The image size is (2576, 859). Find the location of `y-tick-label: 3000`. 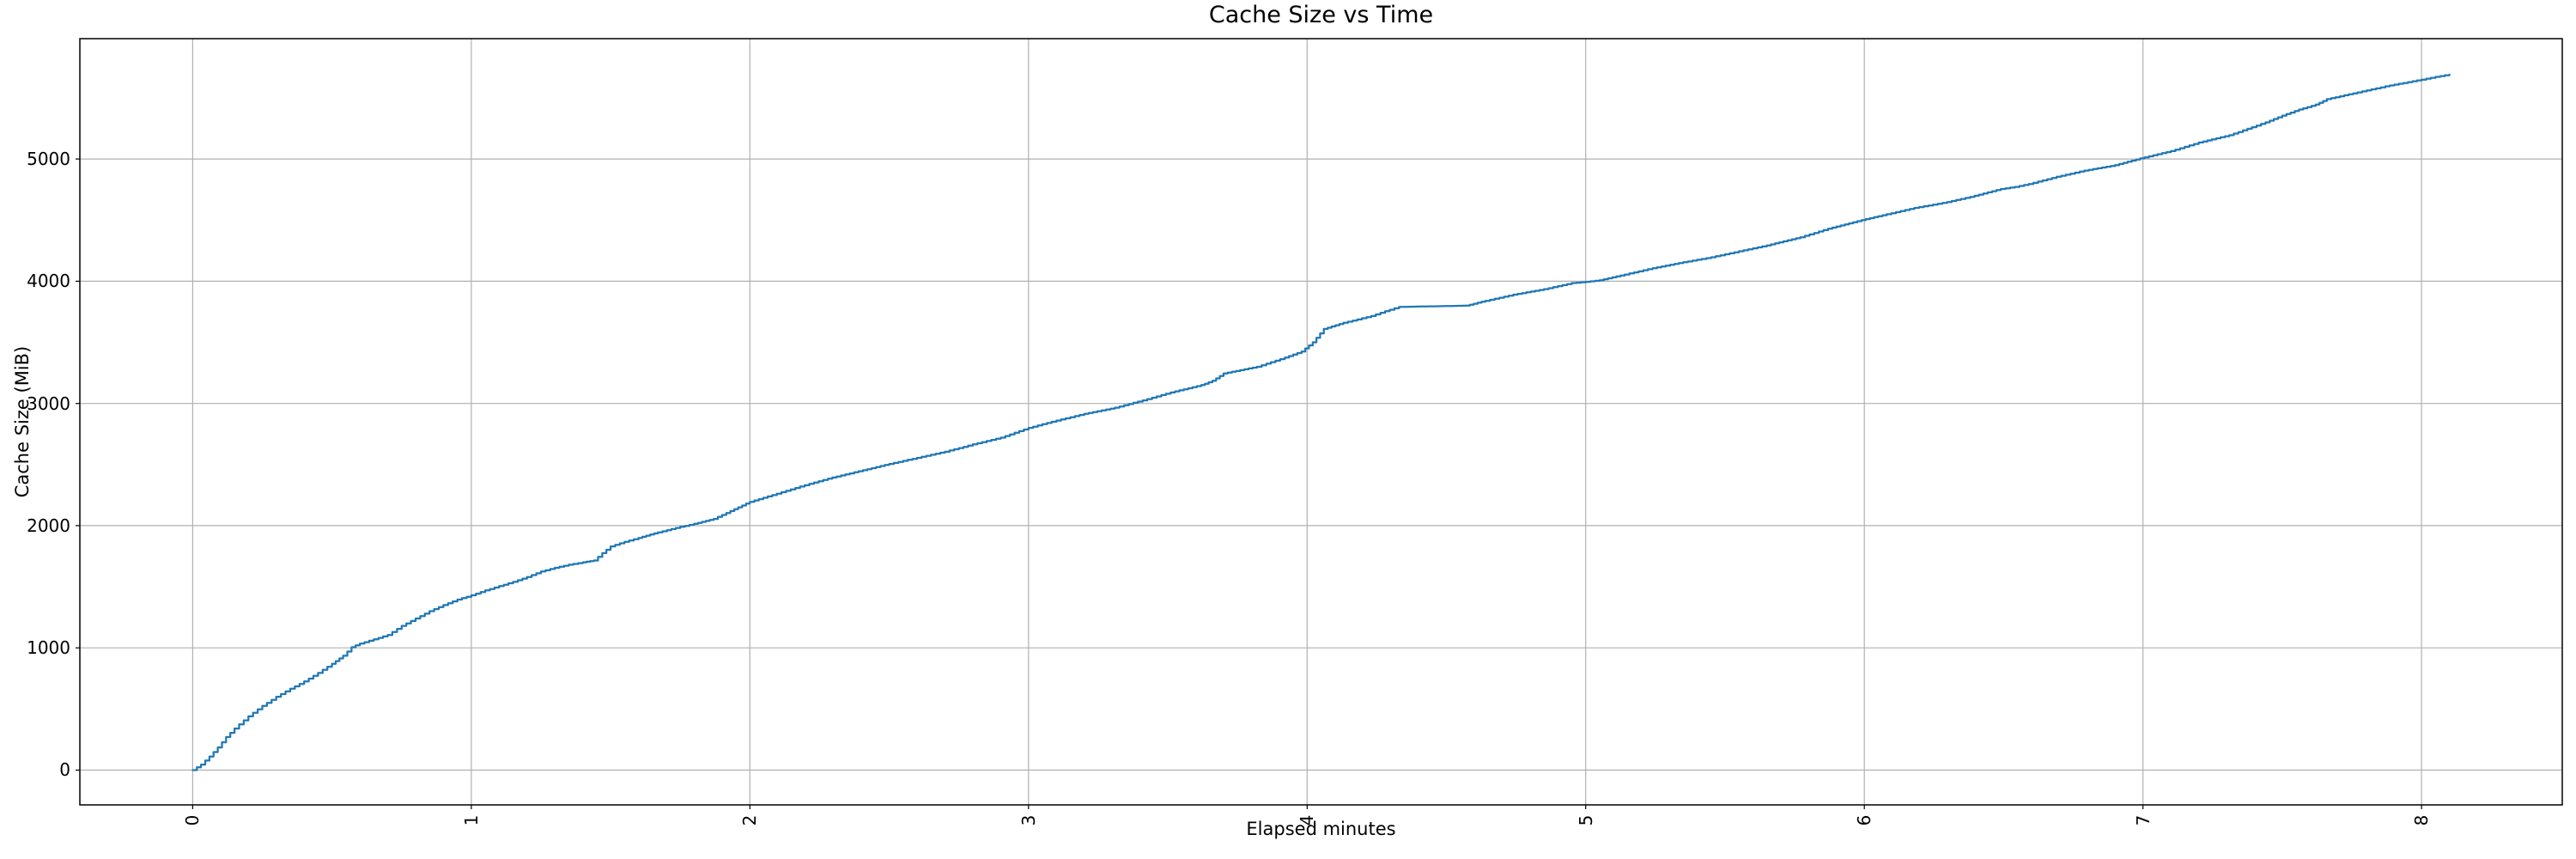

y-tick-label: 3000 is located at coordinates (48, 403).